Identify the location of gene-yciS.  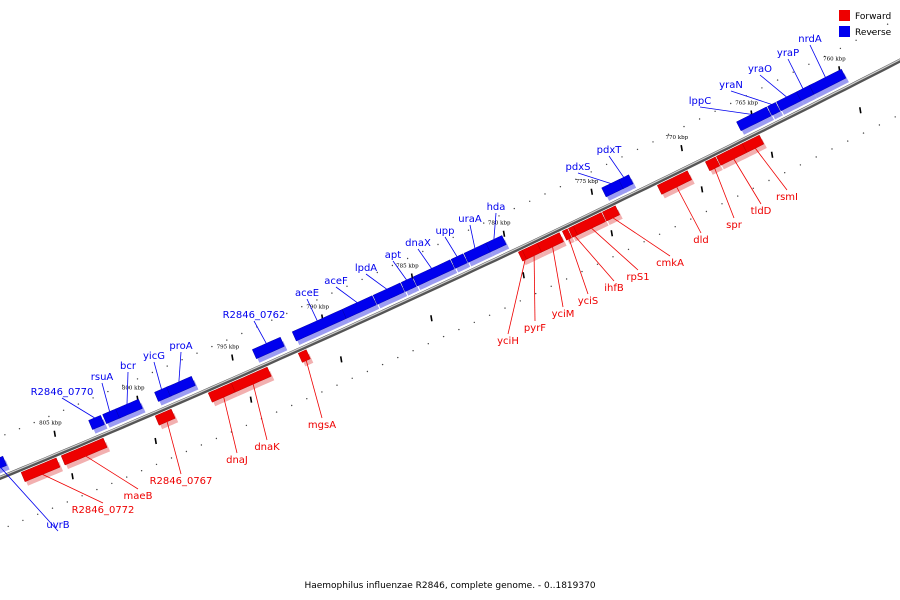
(566, 234).